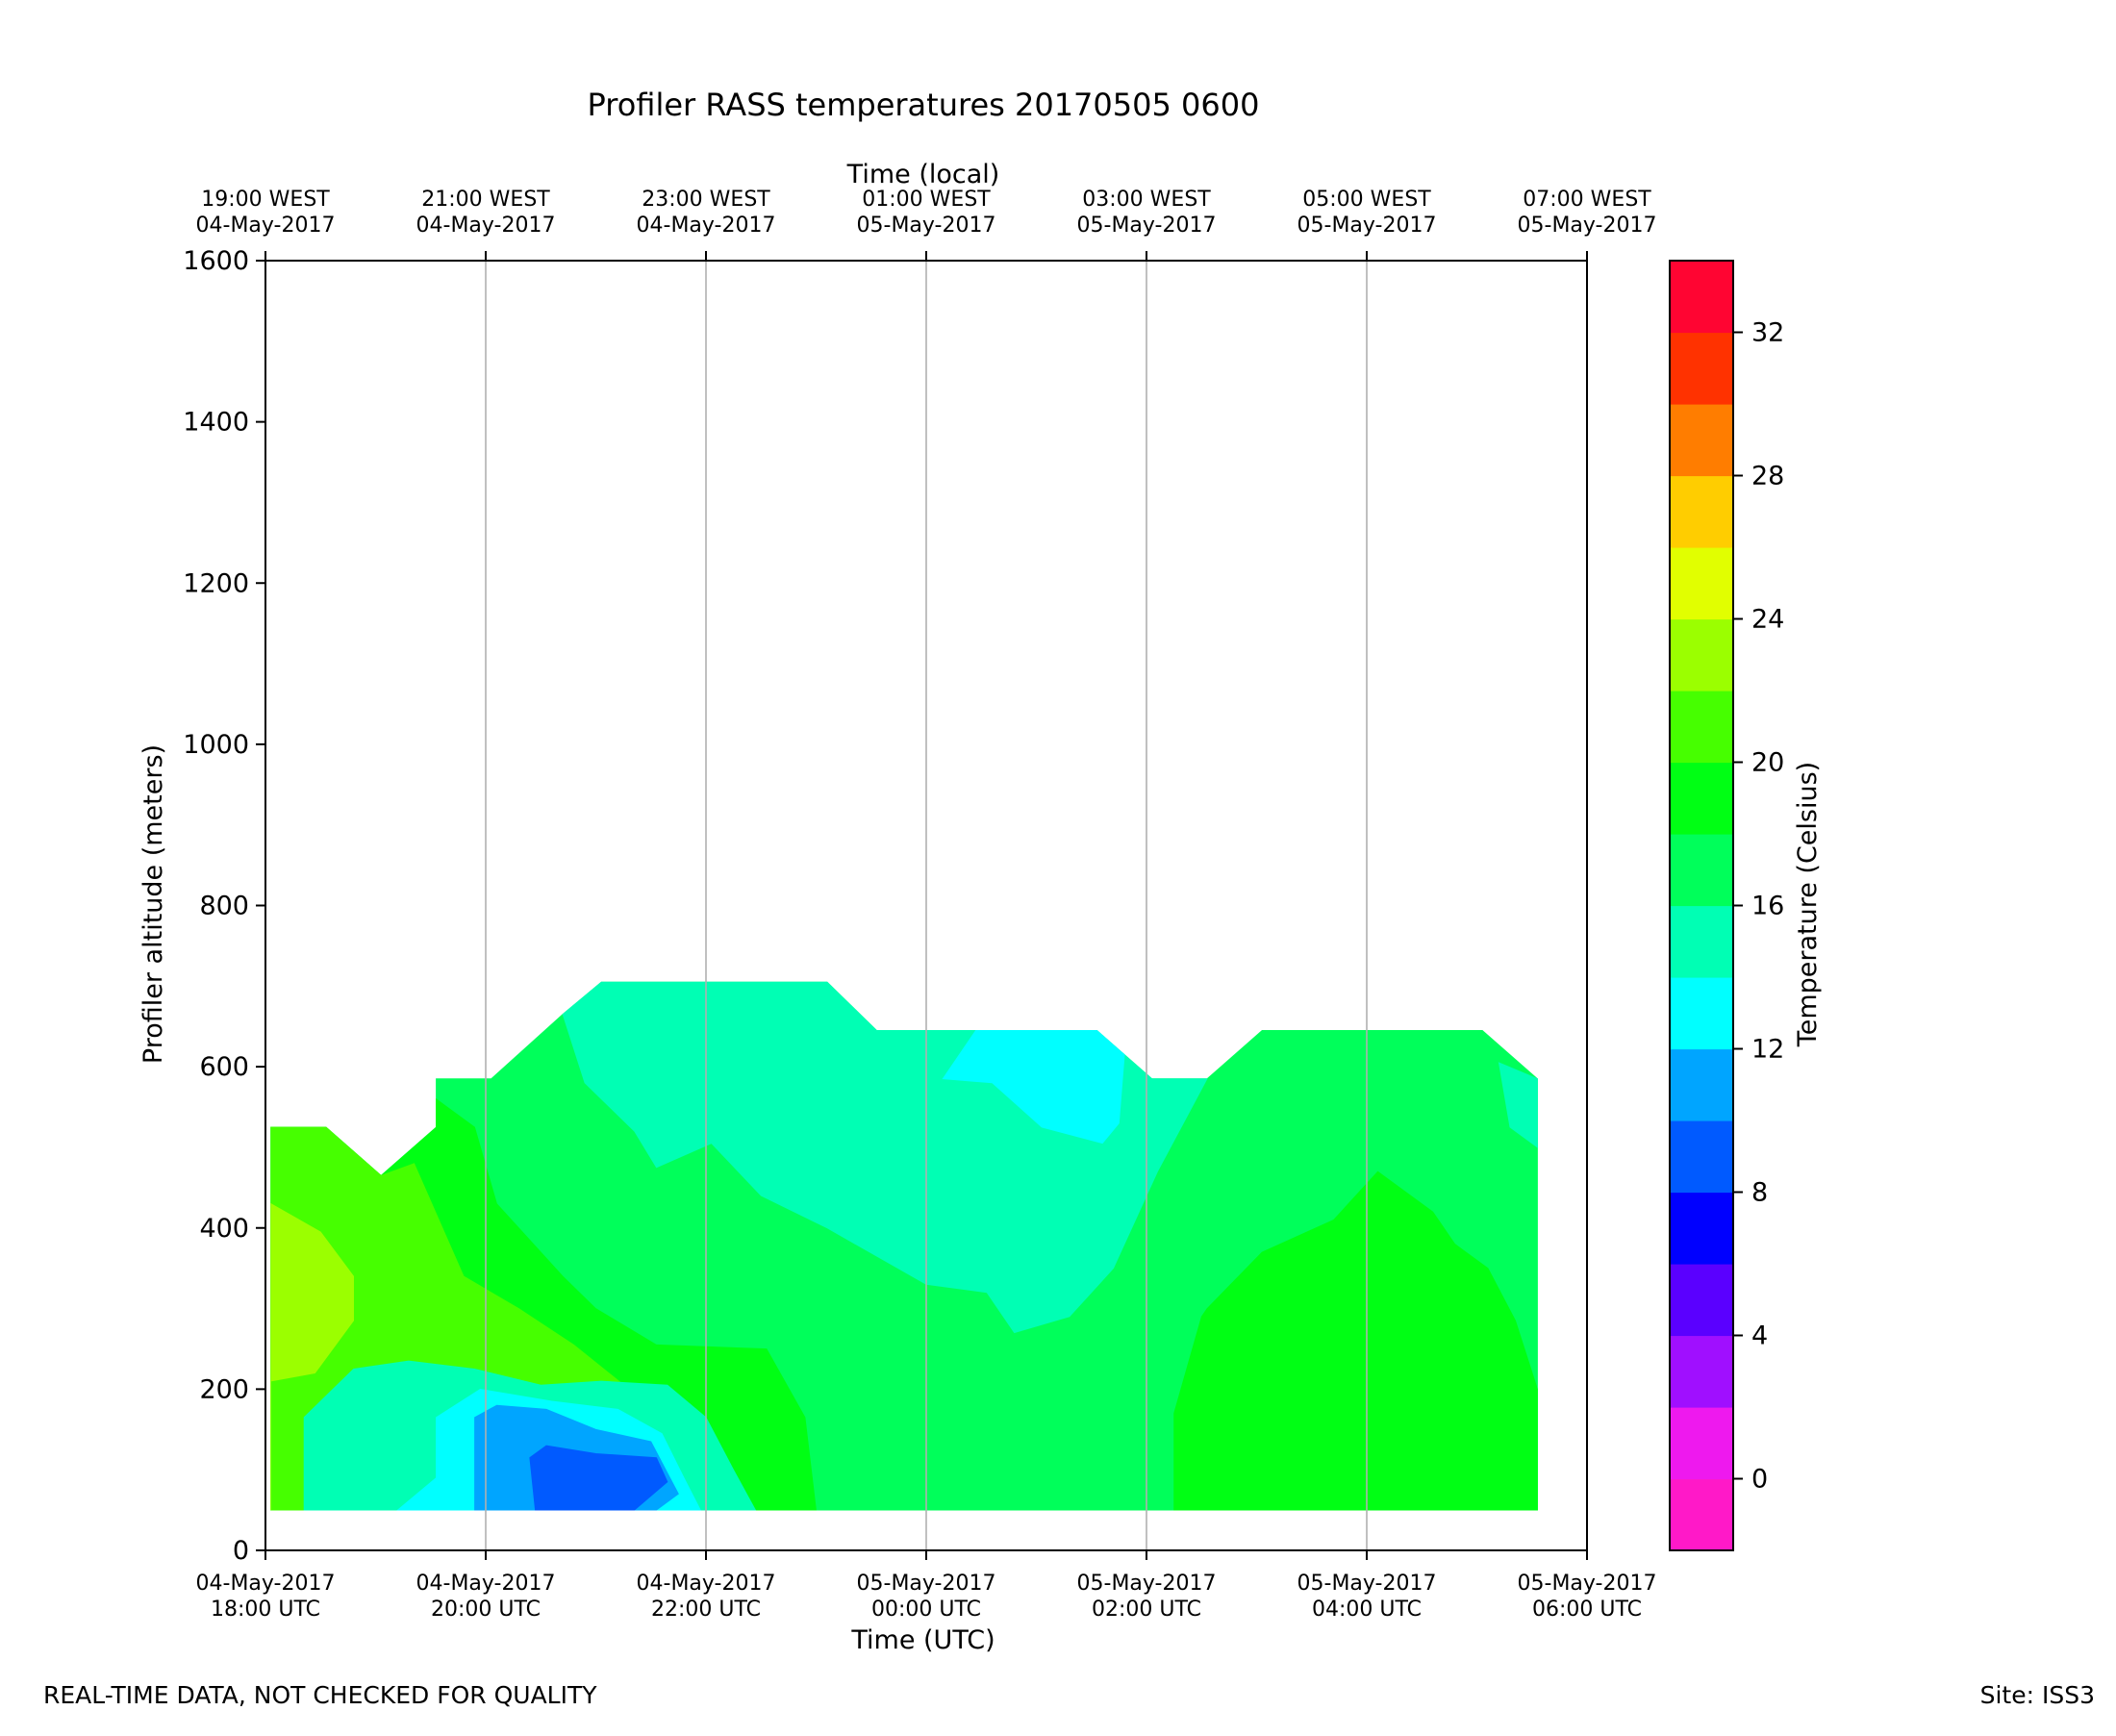  I want to click on y-tick-label-1: 200, so click(224, 1389).